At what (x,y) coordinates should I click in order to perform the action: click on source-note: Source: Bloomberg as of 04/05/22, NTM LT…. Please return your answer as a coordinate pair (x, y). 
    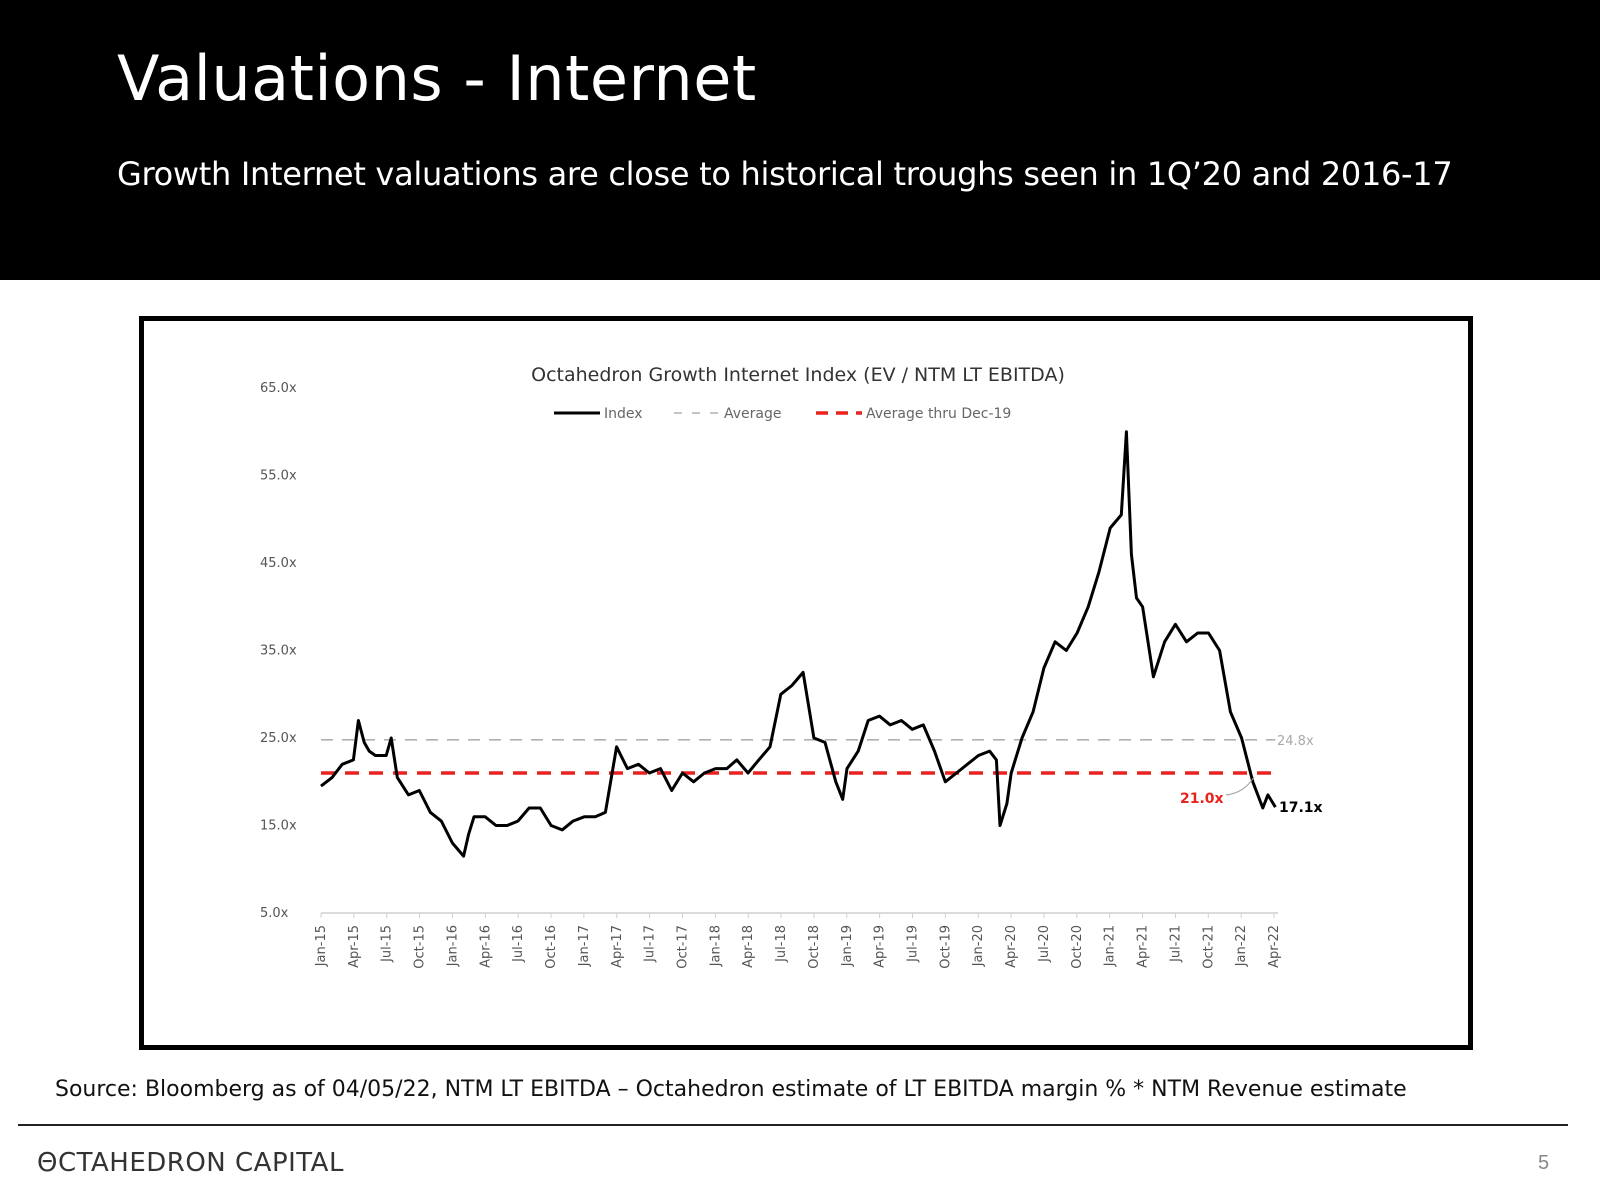
    Looking at the image, I should click on (731, 1089).